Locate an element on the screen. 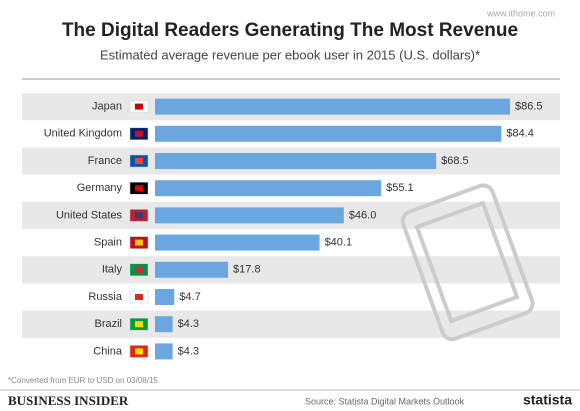  value-label: $40.1 is located at coordinates (339, 243).